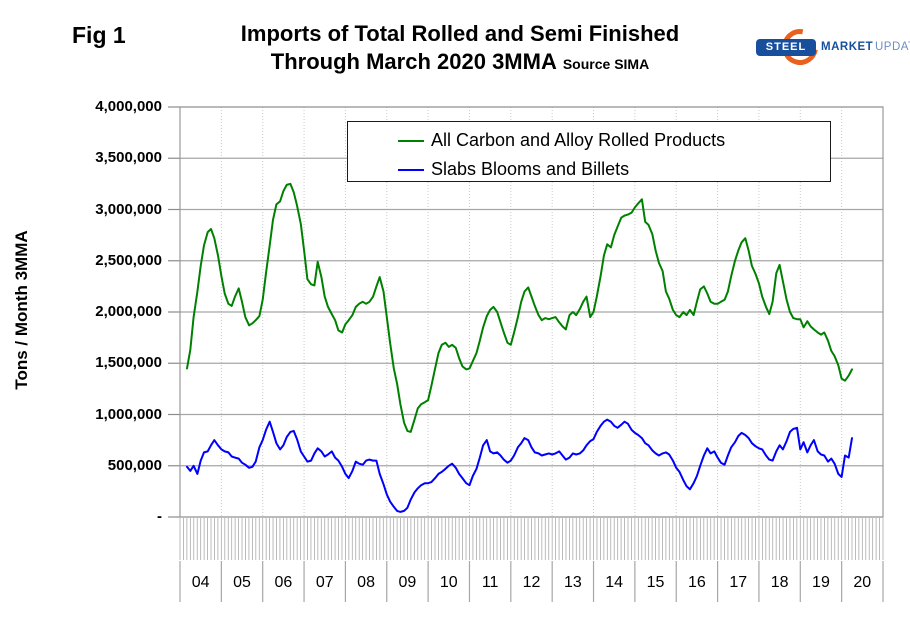 Image resolution: width=910 pixels, height=622 pixels. I want to click on smu-logo: STEEL MARKET UPDATE, so click(833, 47).